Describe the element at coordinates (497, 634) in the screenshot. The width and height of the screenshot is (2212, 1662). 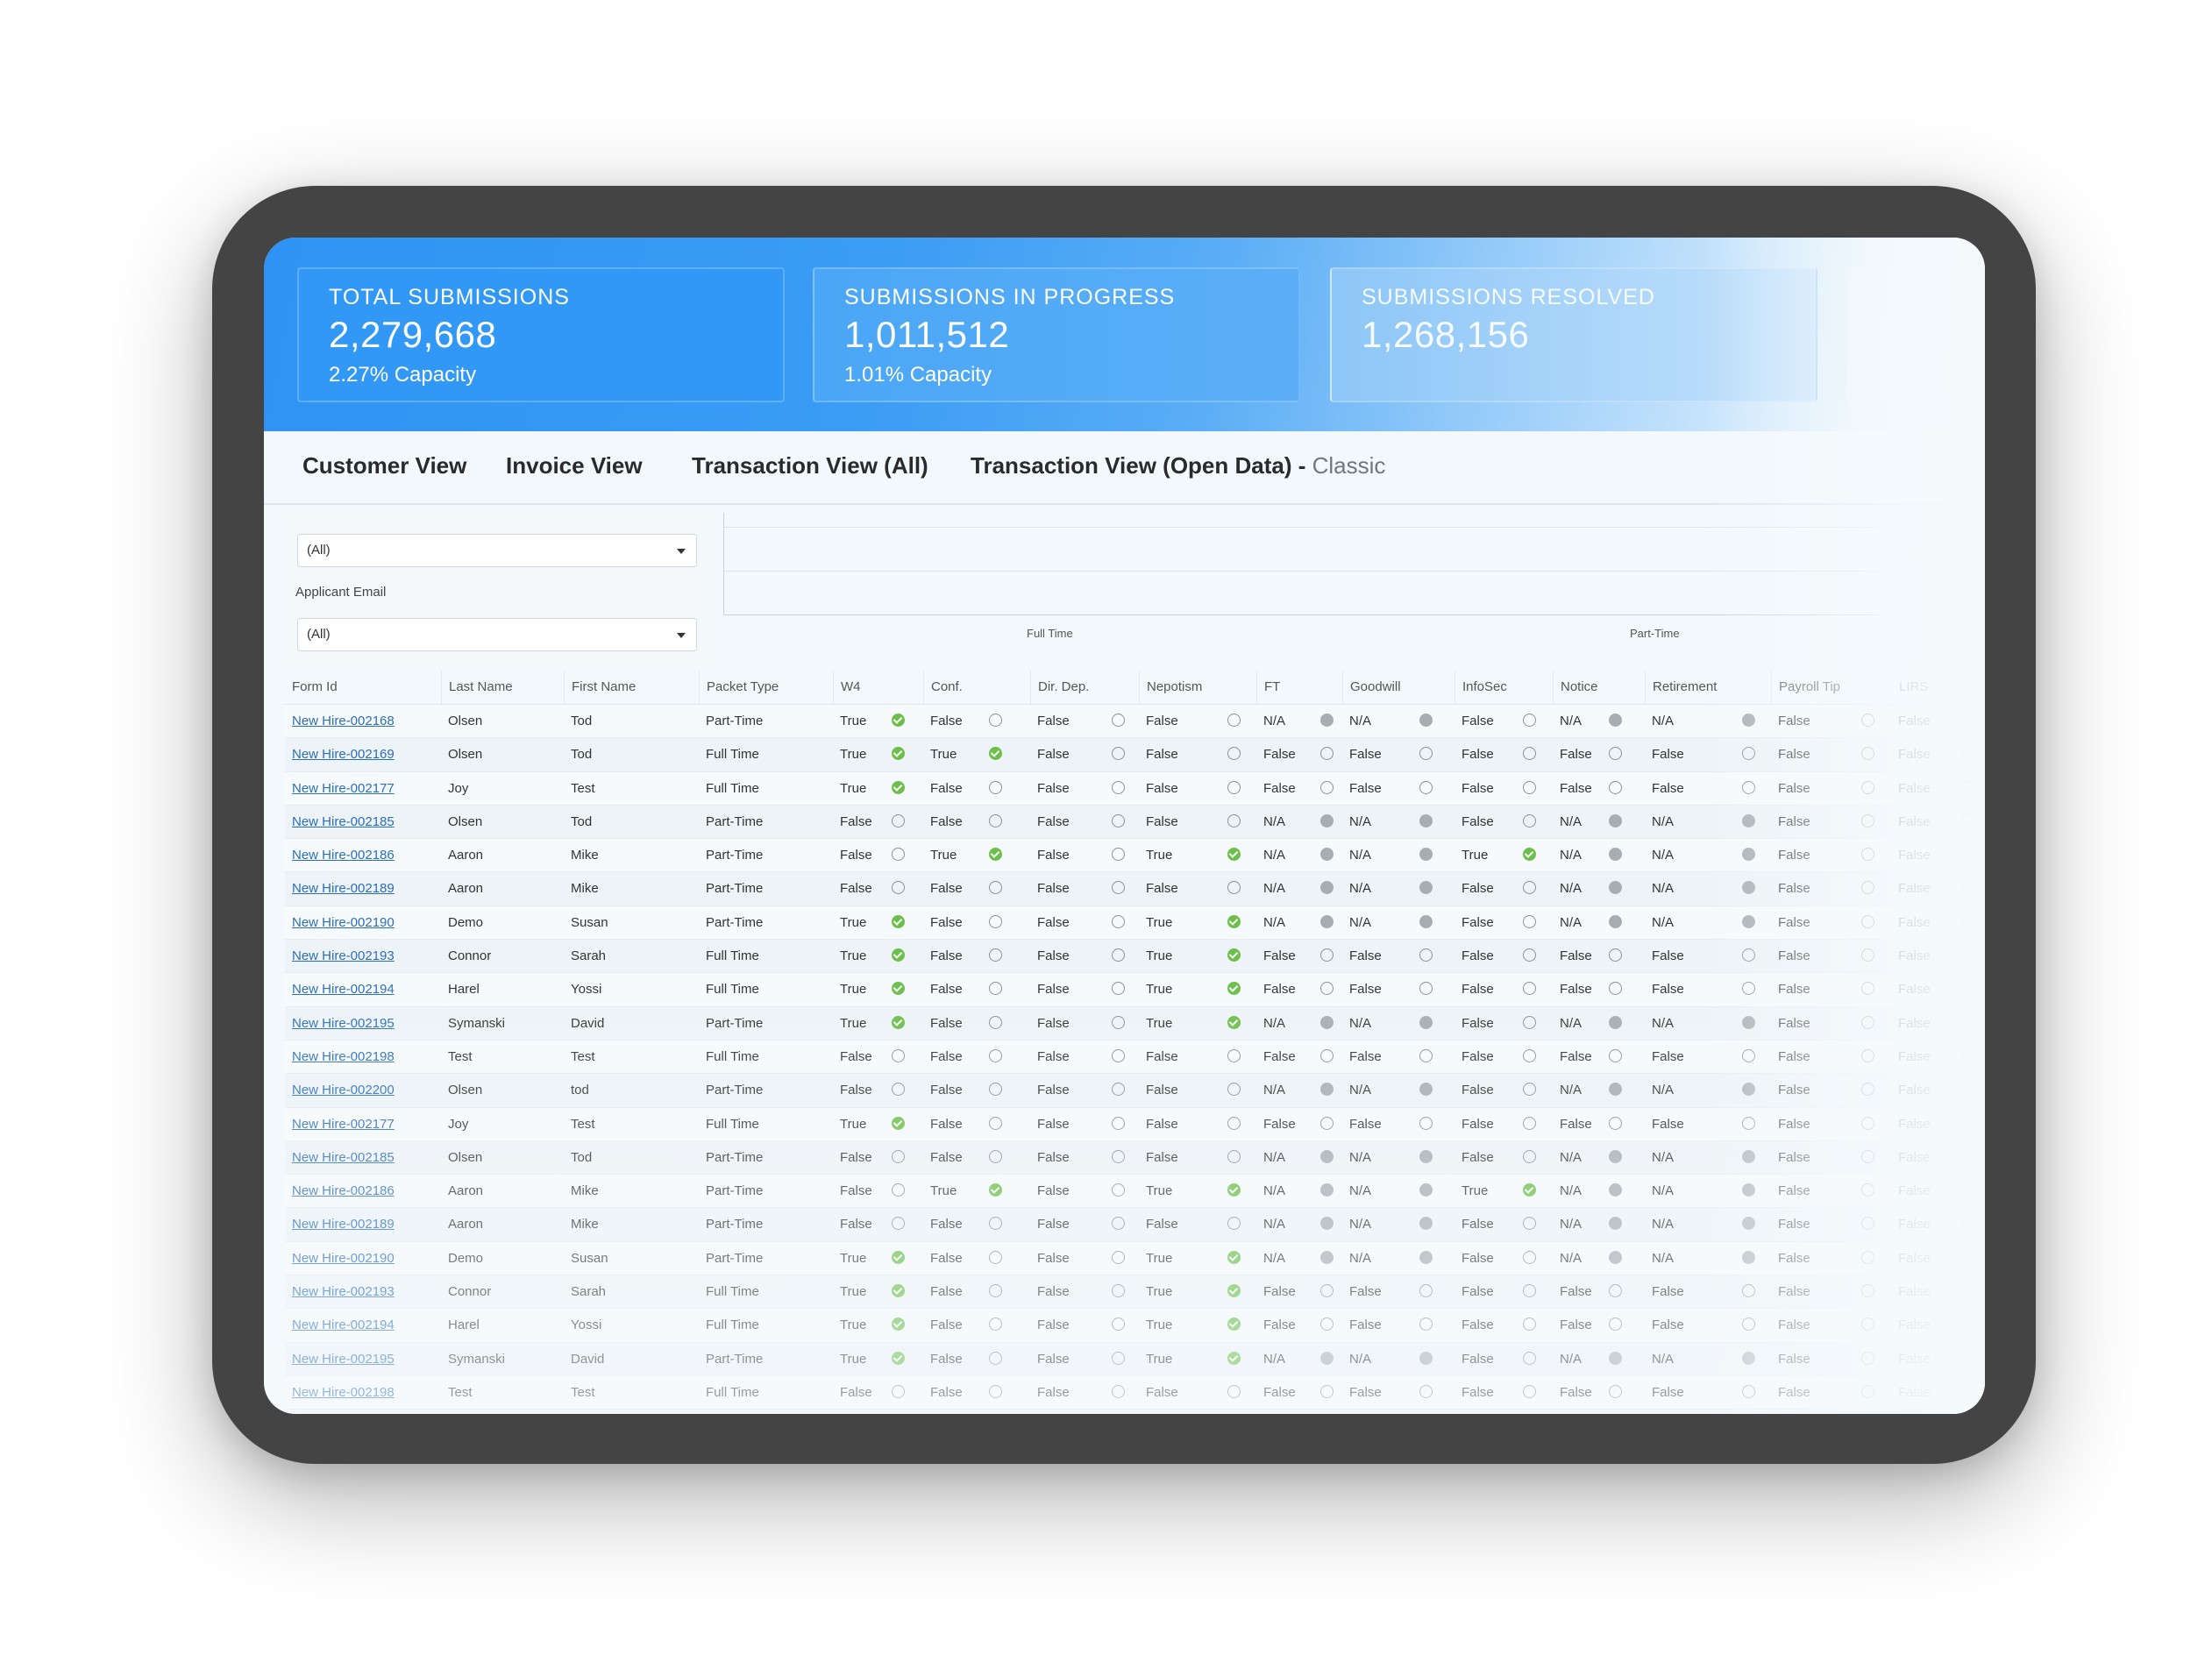
I see `applicant-email-select: (All)` at that location.